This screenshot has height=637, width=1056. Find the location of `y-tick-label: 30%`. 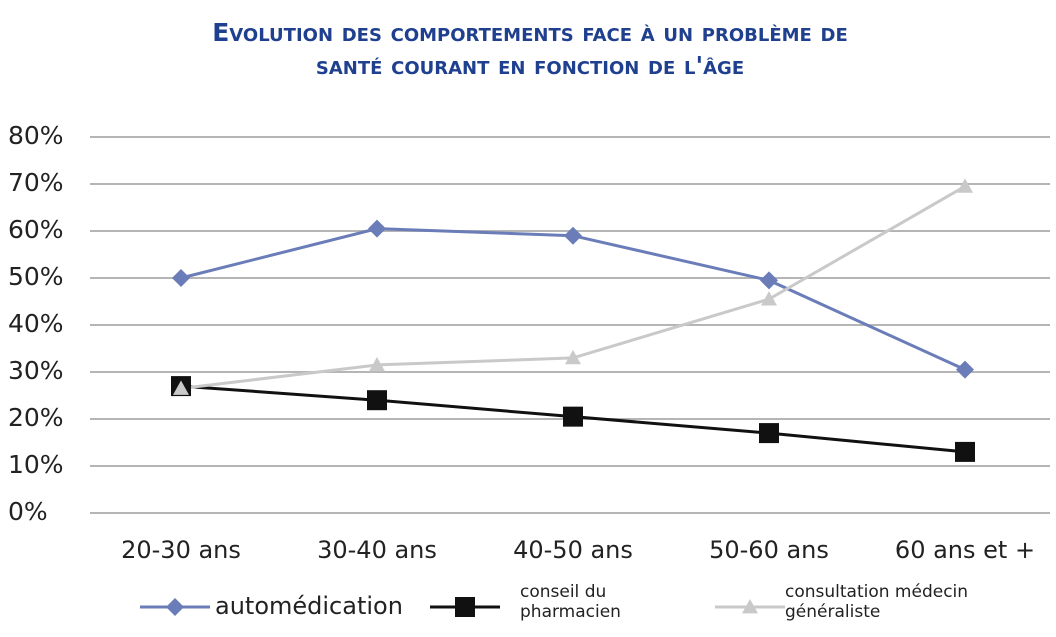

y-tick-label: 30% is located at coordinates (36, 370).